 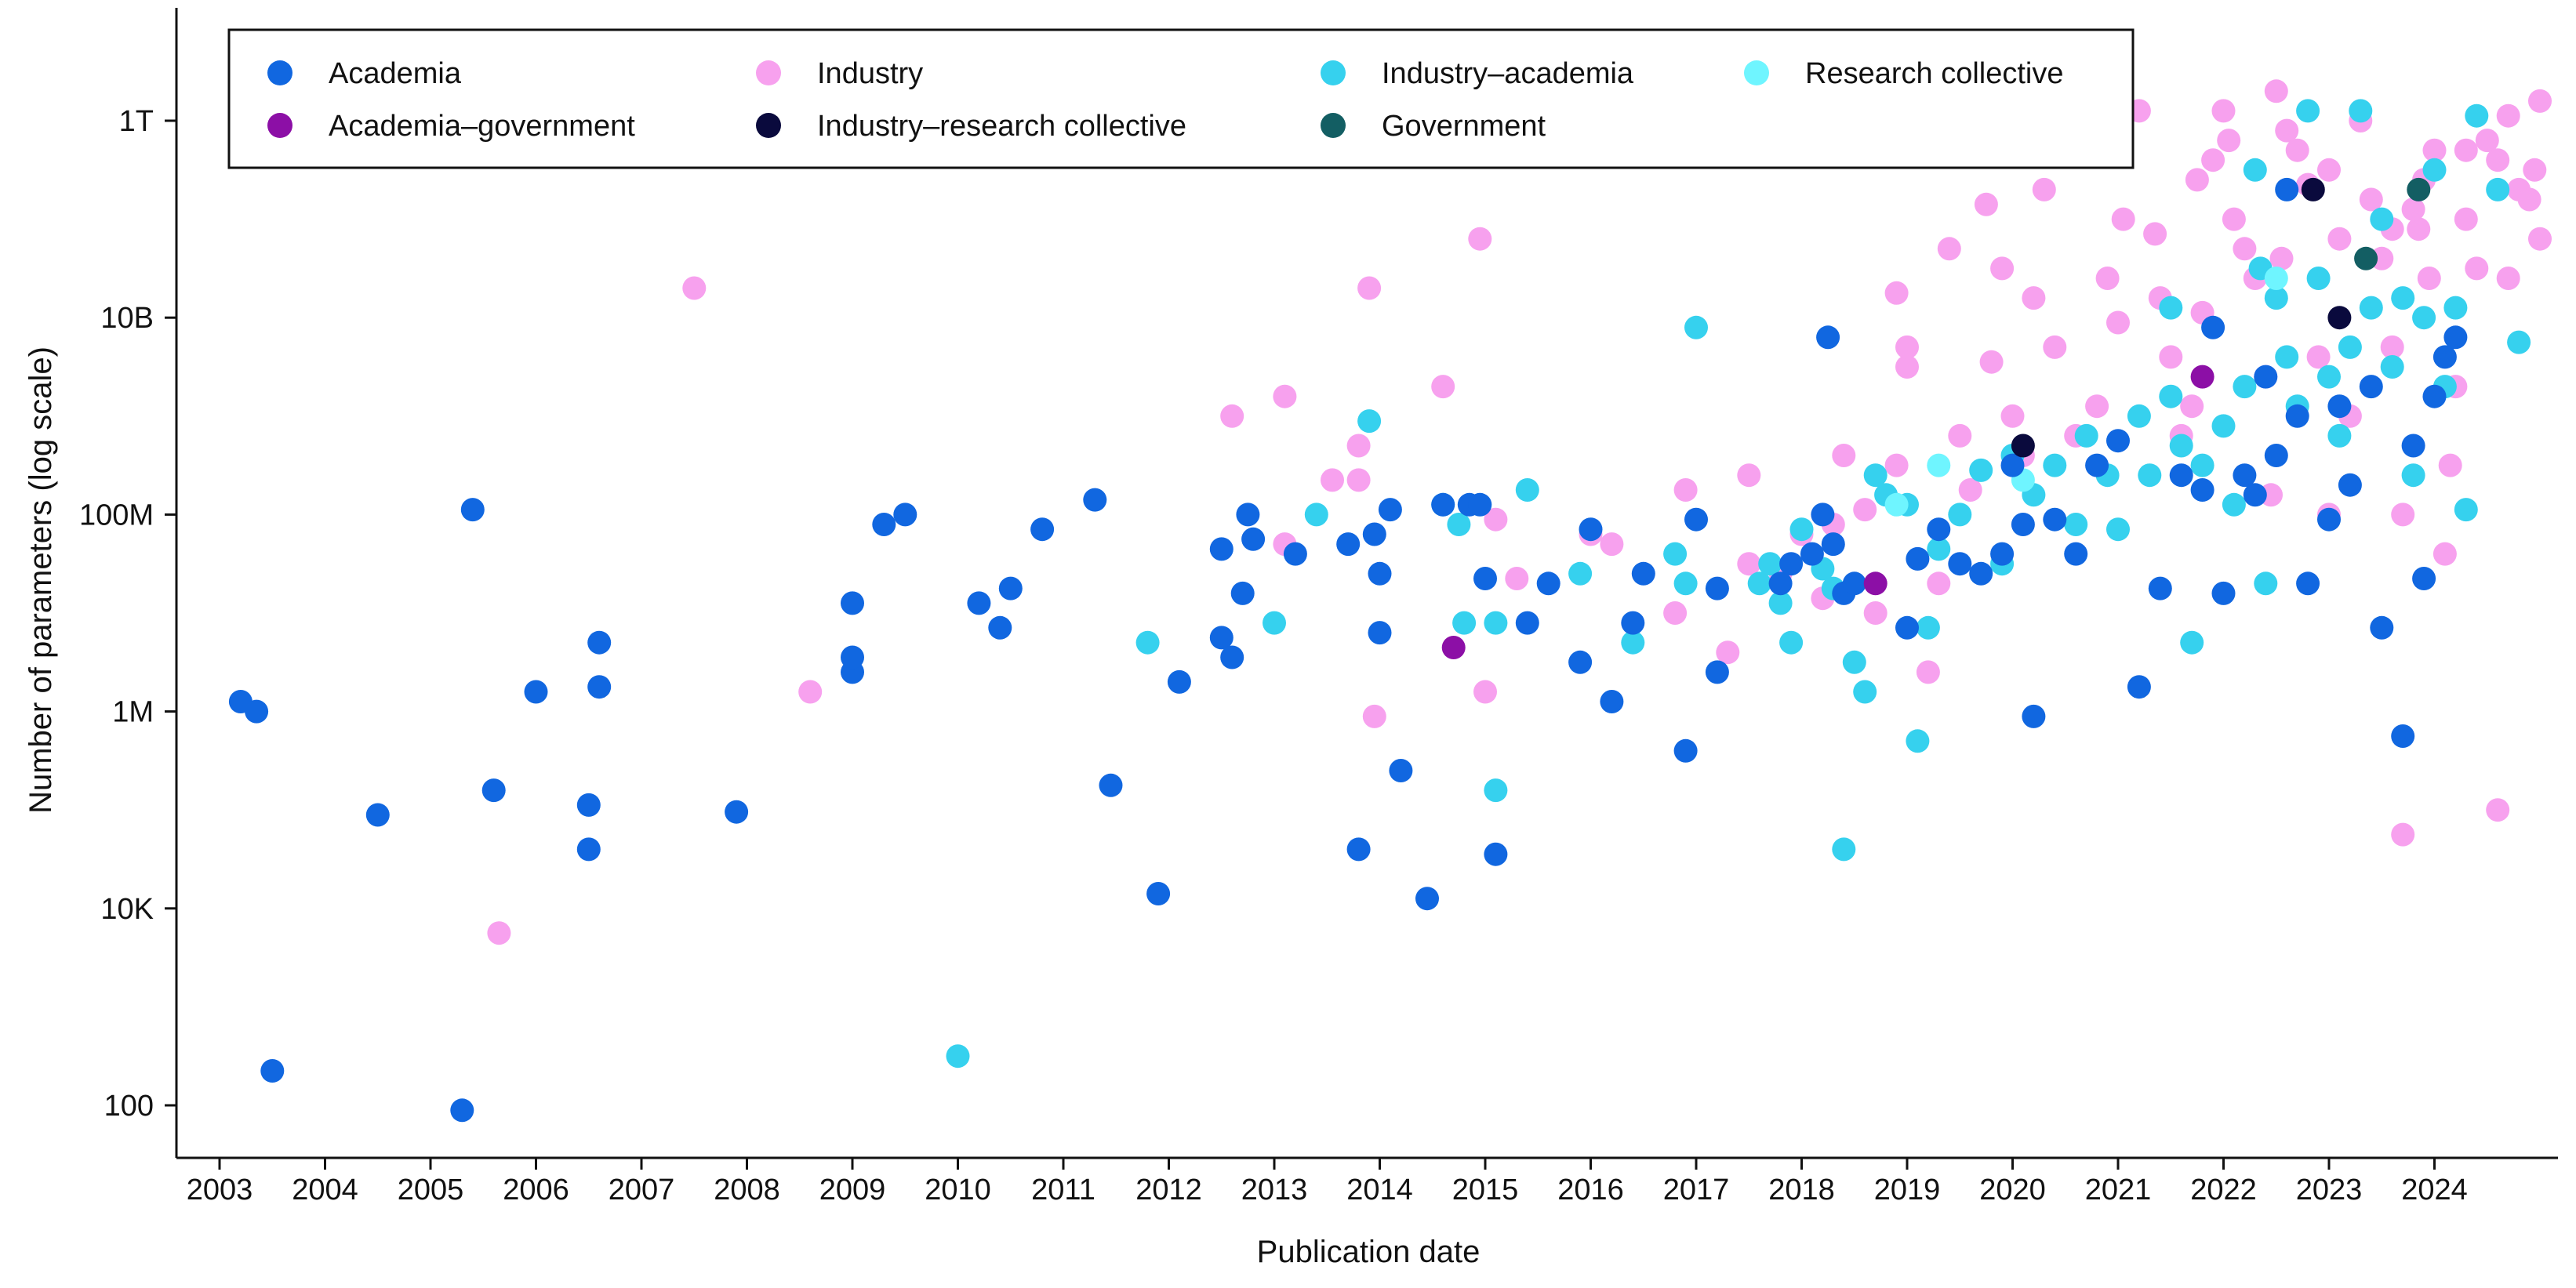 What do you see at coordinates (1168, 1190) in the screenshot?
I see `x-tick-label: 2012` at bounding box center [1168, 1190].